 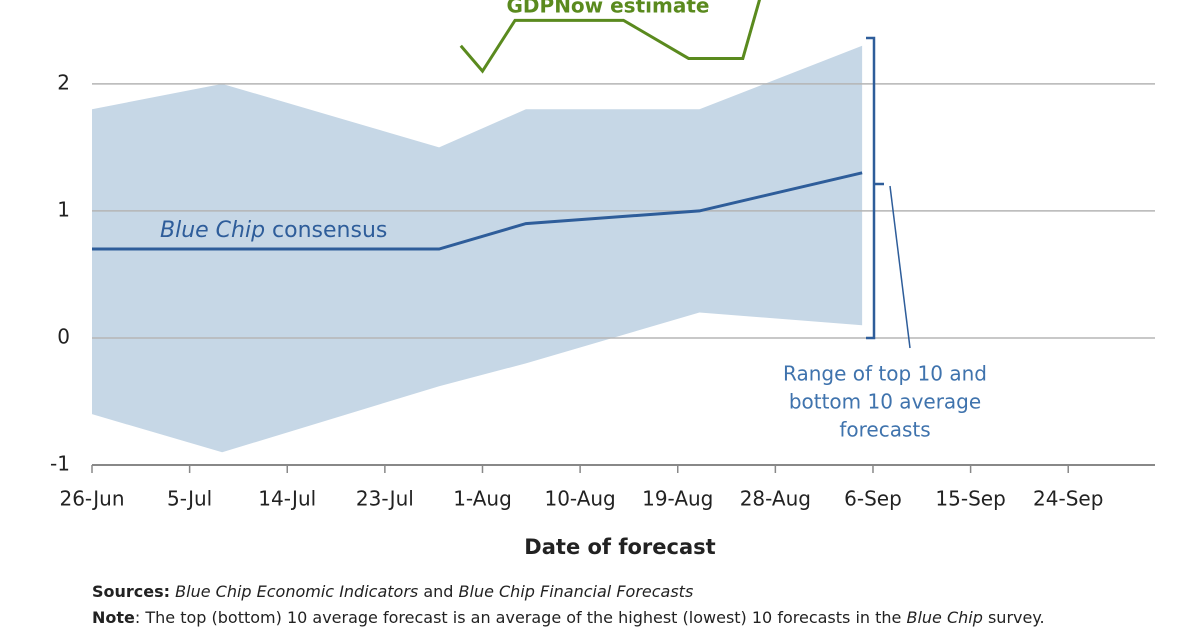 I want to click on source: Blue Chip Economic Indicators, so click(x=296, y=591).